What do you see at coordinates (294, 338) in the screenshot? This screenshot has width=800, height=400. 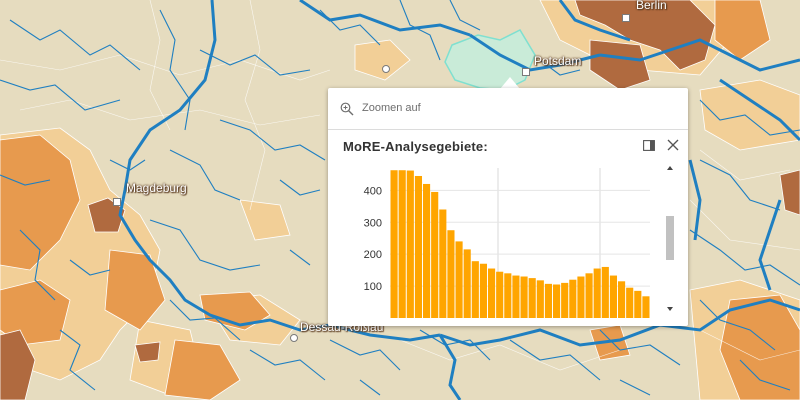 I see `city-marker-dessau` at bounding box center [294, 338].